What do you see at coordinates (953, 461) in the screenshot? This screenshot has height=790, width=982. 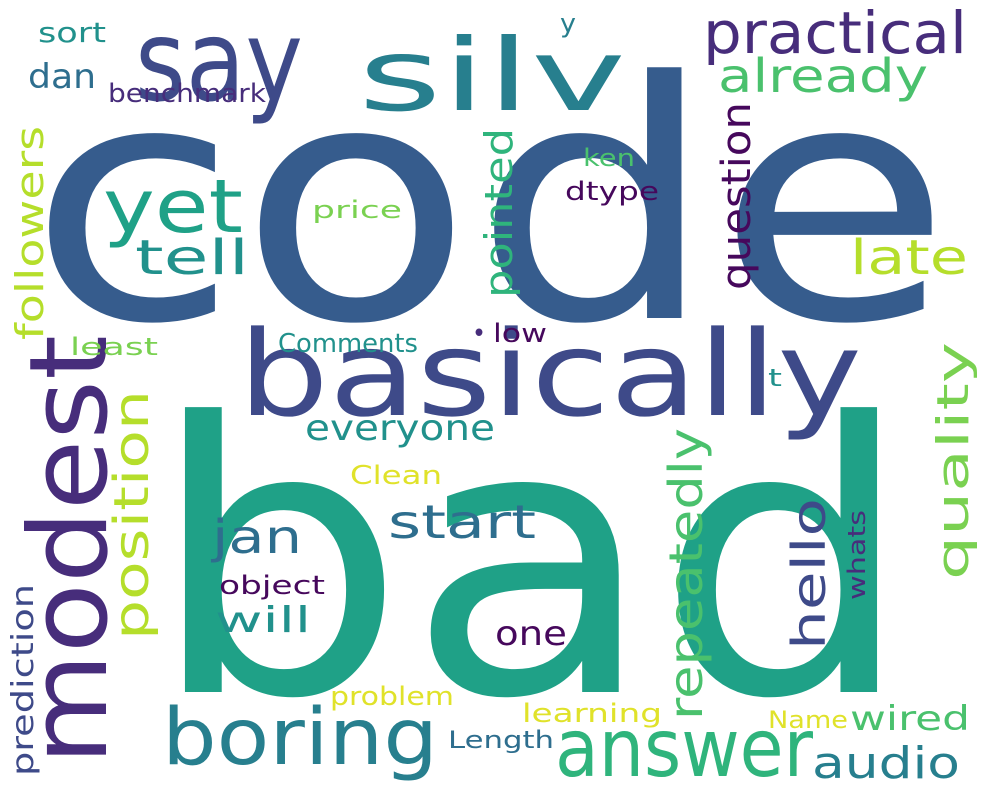 I see `word-quality: quality` at bounding box center [953, 461].